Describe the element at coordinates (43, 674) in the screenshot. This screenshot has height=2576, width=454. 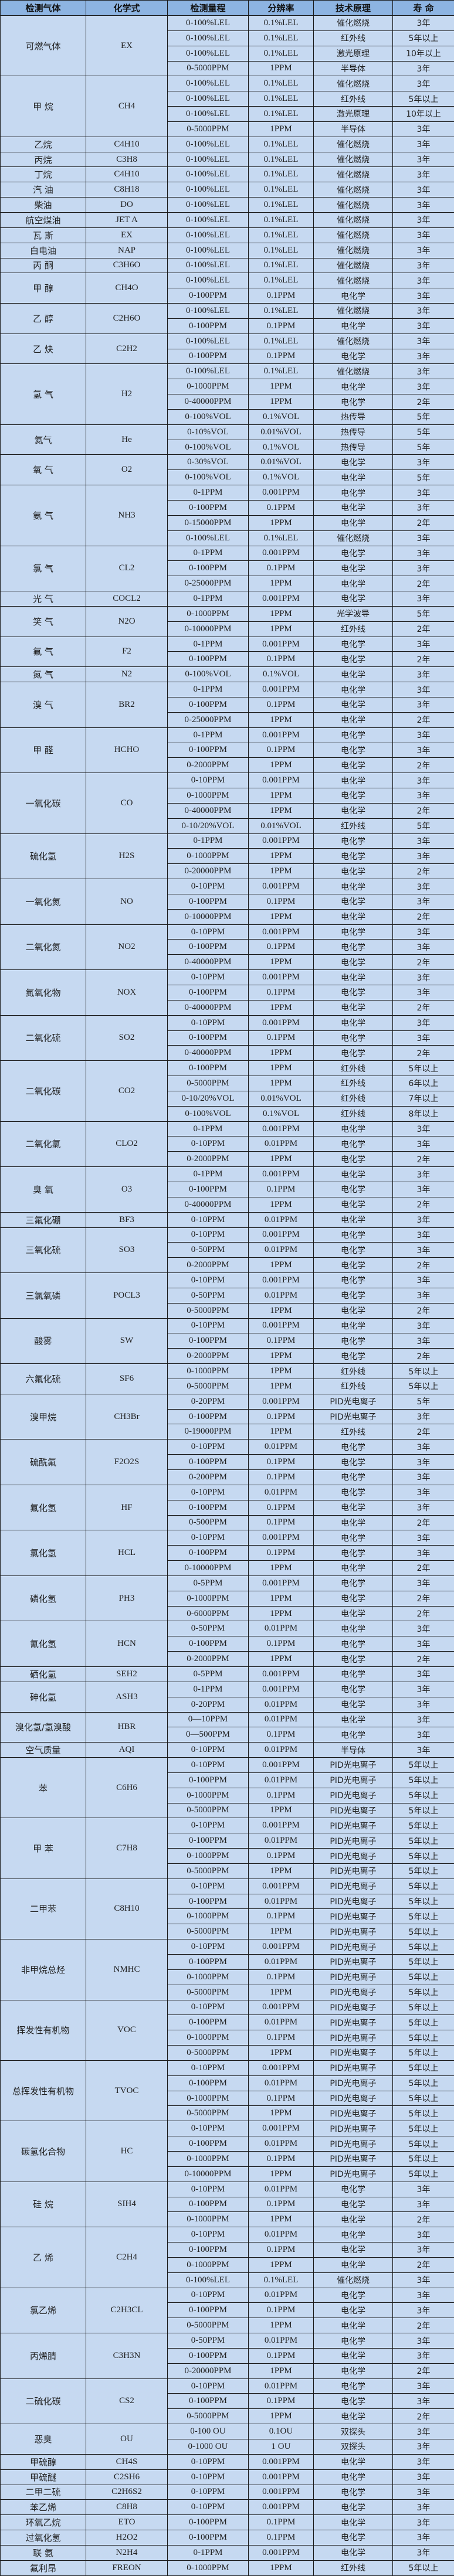
I see `gas-name-cell: 氮 气` at that location.